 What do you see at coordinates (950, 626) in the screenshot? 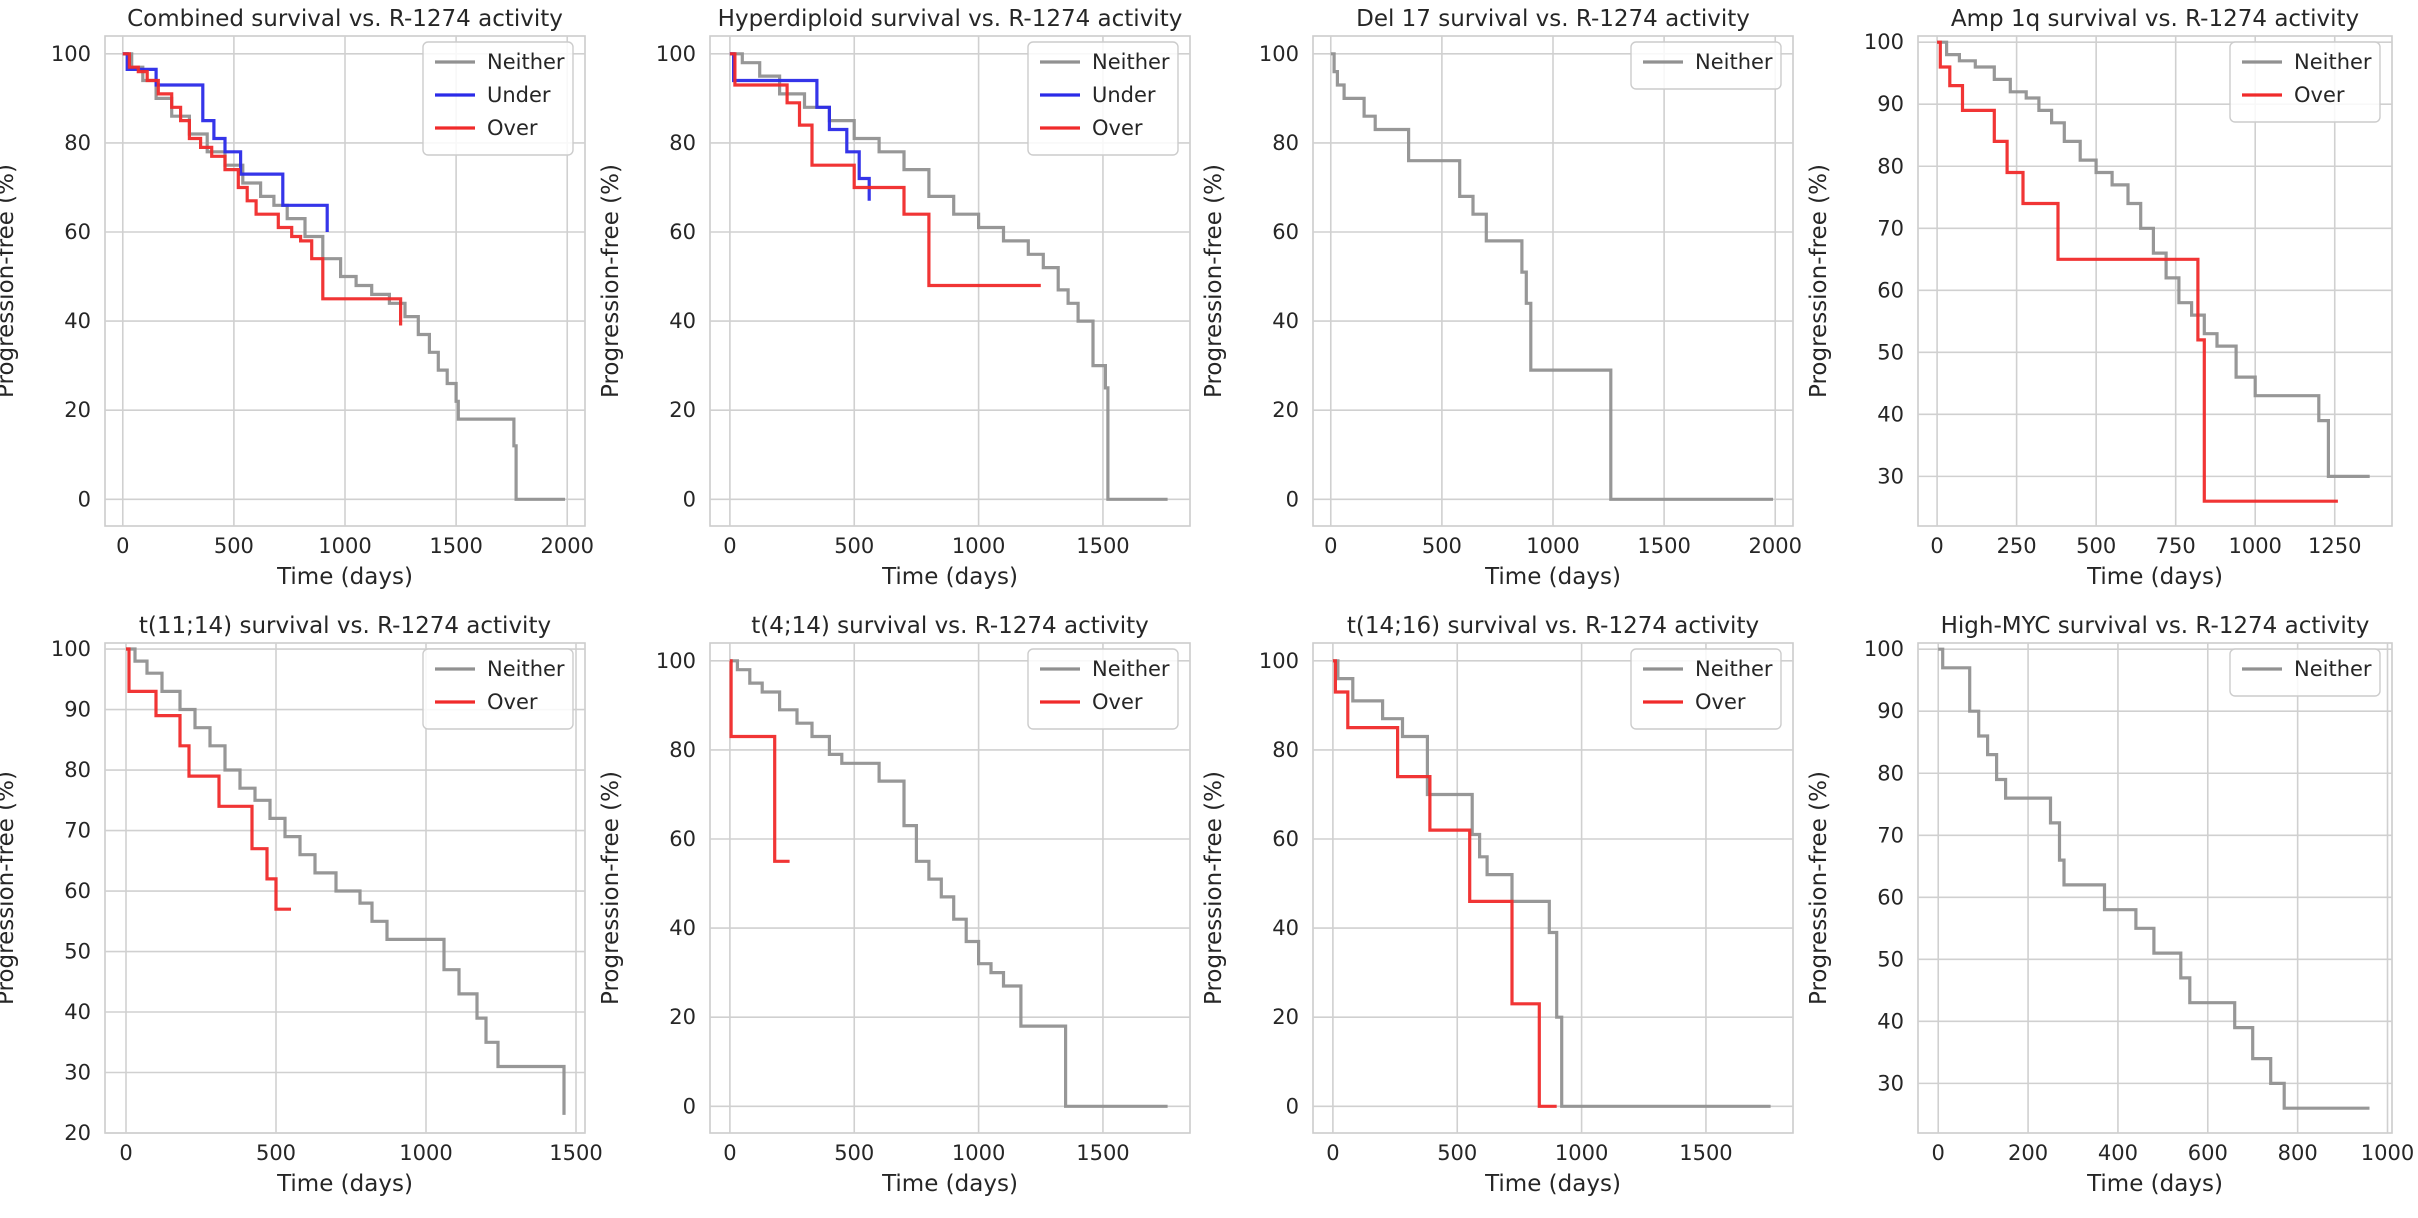
I see `chart-title: t(4;14) survival vs. R-1274 activity` at bounding box center [950, 626].